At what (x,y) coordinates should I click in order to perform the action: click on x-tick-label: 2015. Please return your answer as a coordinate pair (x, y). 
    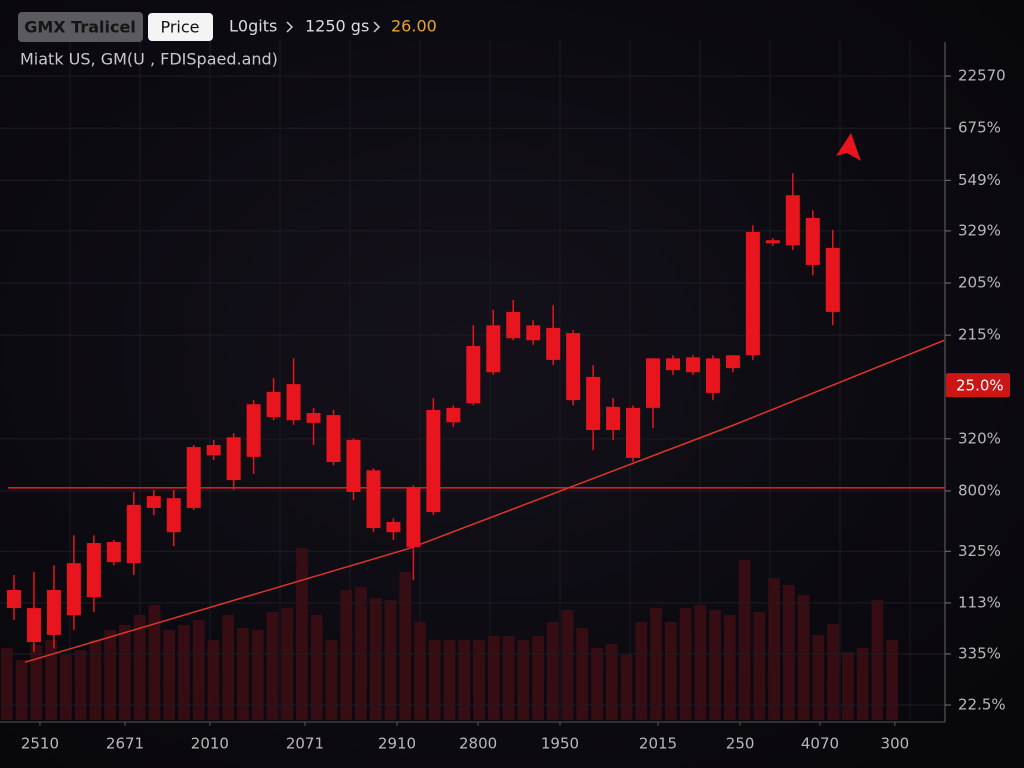
    Looking at the image, I should click on (658, 744).